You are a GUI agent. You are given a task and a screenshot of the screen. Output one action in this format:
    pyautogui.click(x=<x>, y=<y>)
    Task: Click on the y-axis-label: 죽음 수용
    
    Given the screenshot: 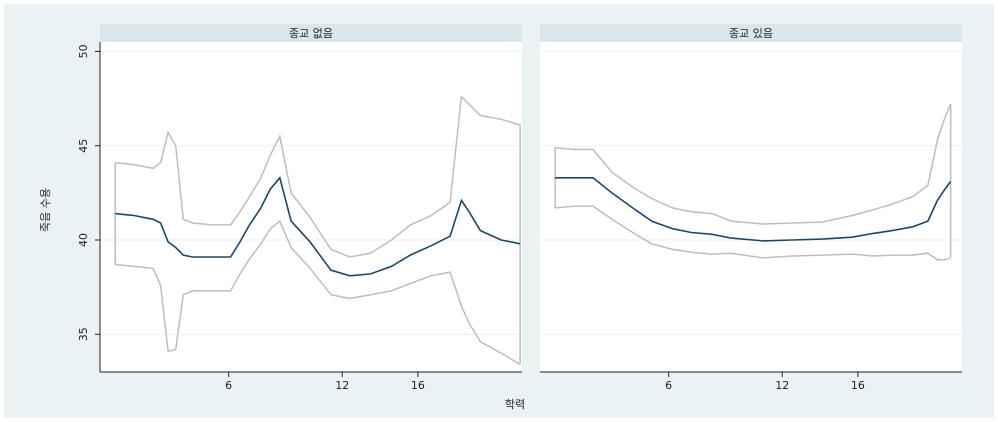 What is the action you would take?
    pyautogui.click(x=45, y=210)
    